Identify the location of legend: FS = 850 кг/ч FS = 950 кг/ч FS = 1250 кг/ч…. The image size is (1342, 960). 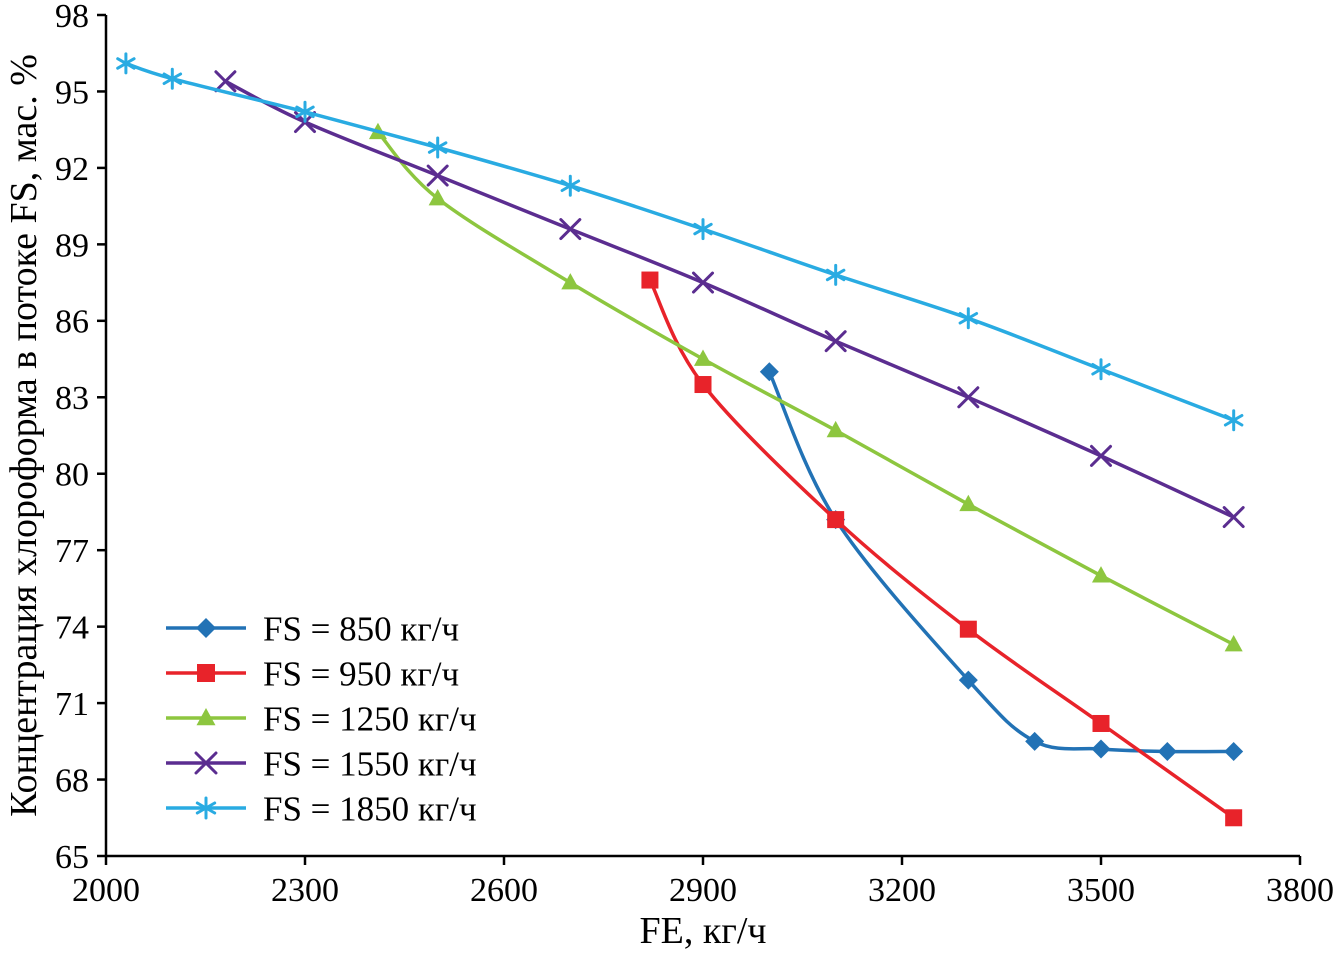
(321, 718).